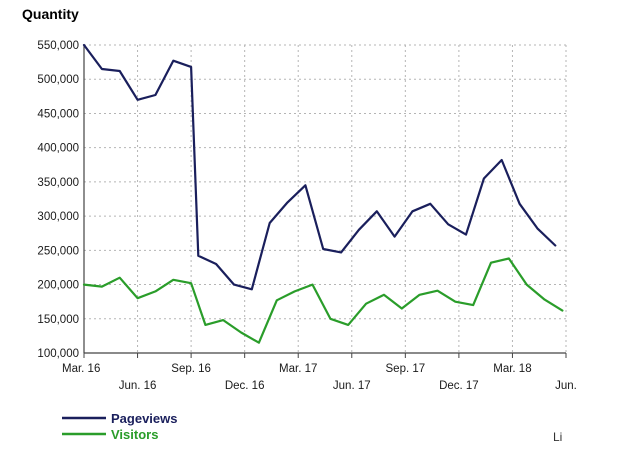 Image resolution: width=620 pixels, height=465 pixels. Describe the element at coordinates (50, 14) in the screenshot. I see `chart-title: Quantity` at that location.